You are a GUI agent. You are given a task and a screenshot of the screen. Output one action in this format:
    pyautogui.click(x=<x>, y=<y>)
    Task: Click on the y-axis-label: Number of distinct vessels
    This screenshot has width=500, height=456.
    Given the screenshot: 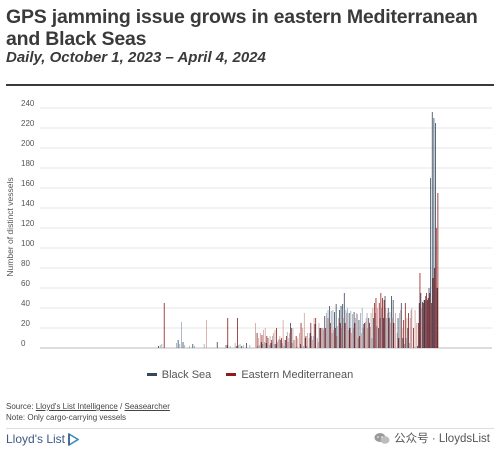 What is the action you would take?
    pyautogui.click(x=10, y=226)
    